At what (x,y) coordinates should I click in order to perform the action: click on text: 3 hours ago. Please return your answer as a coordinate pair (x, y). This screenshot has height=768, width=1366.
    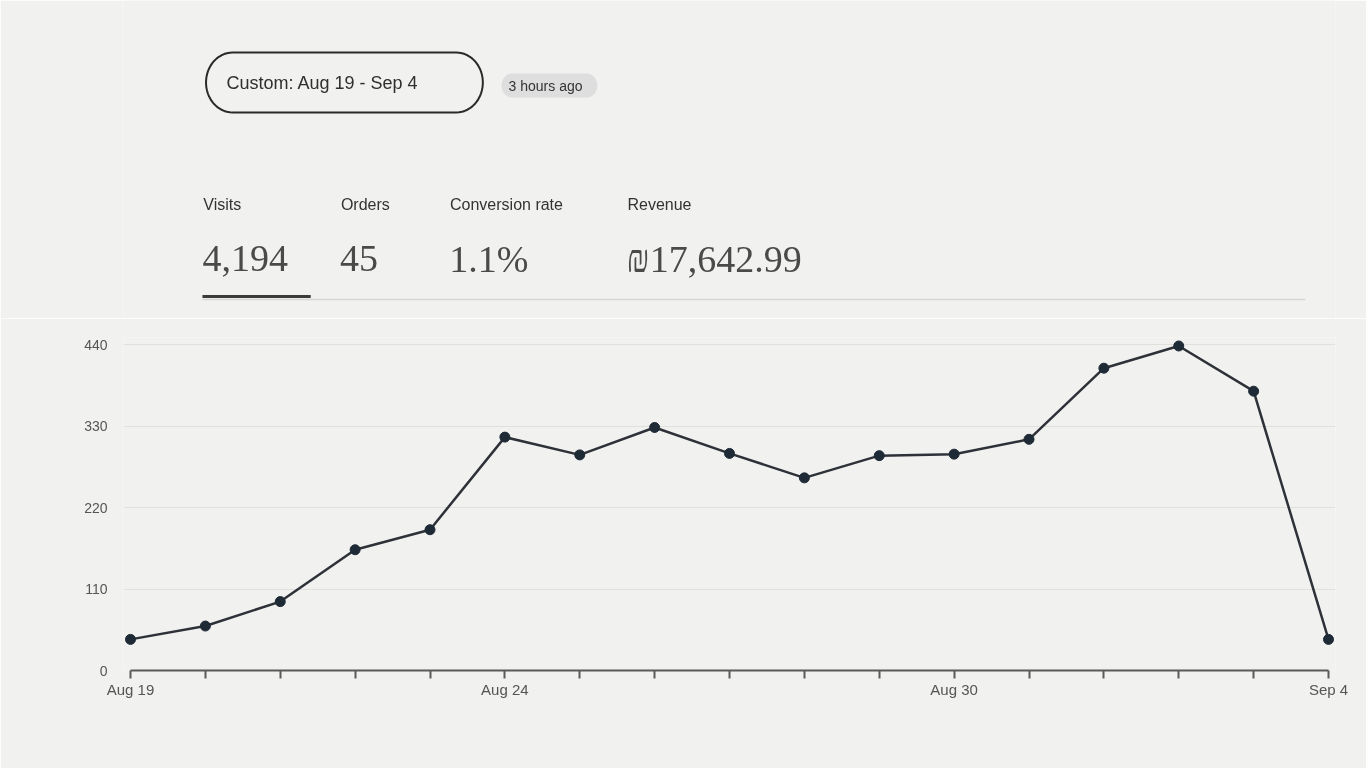
    Looking at the image, I should click on (545, 85).